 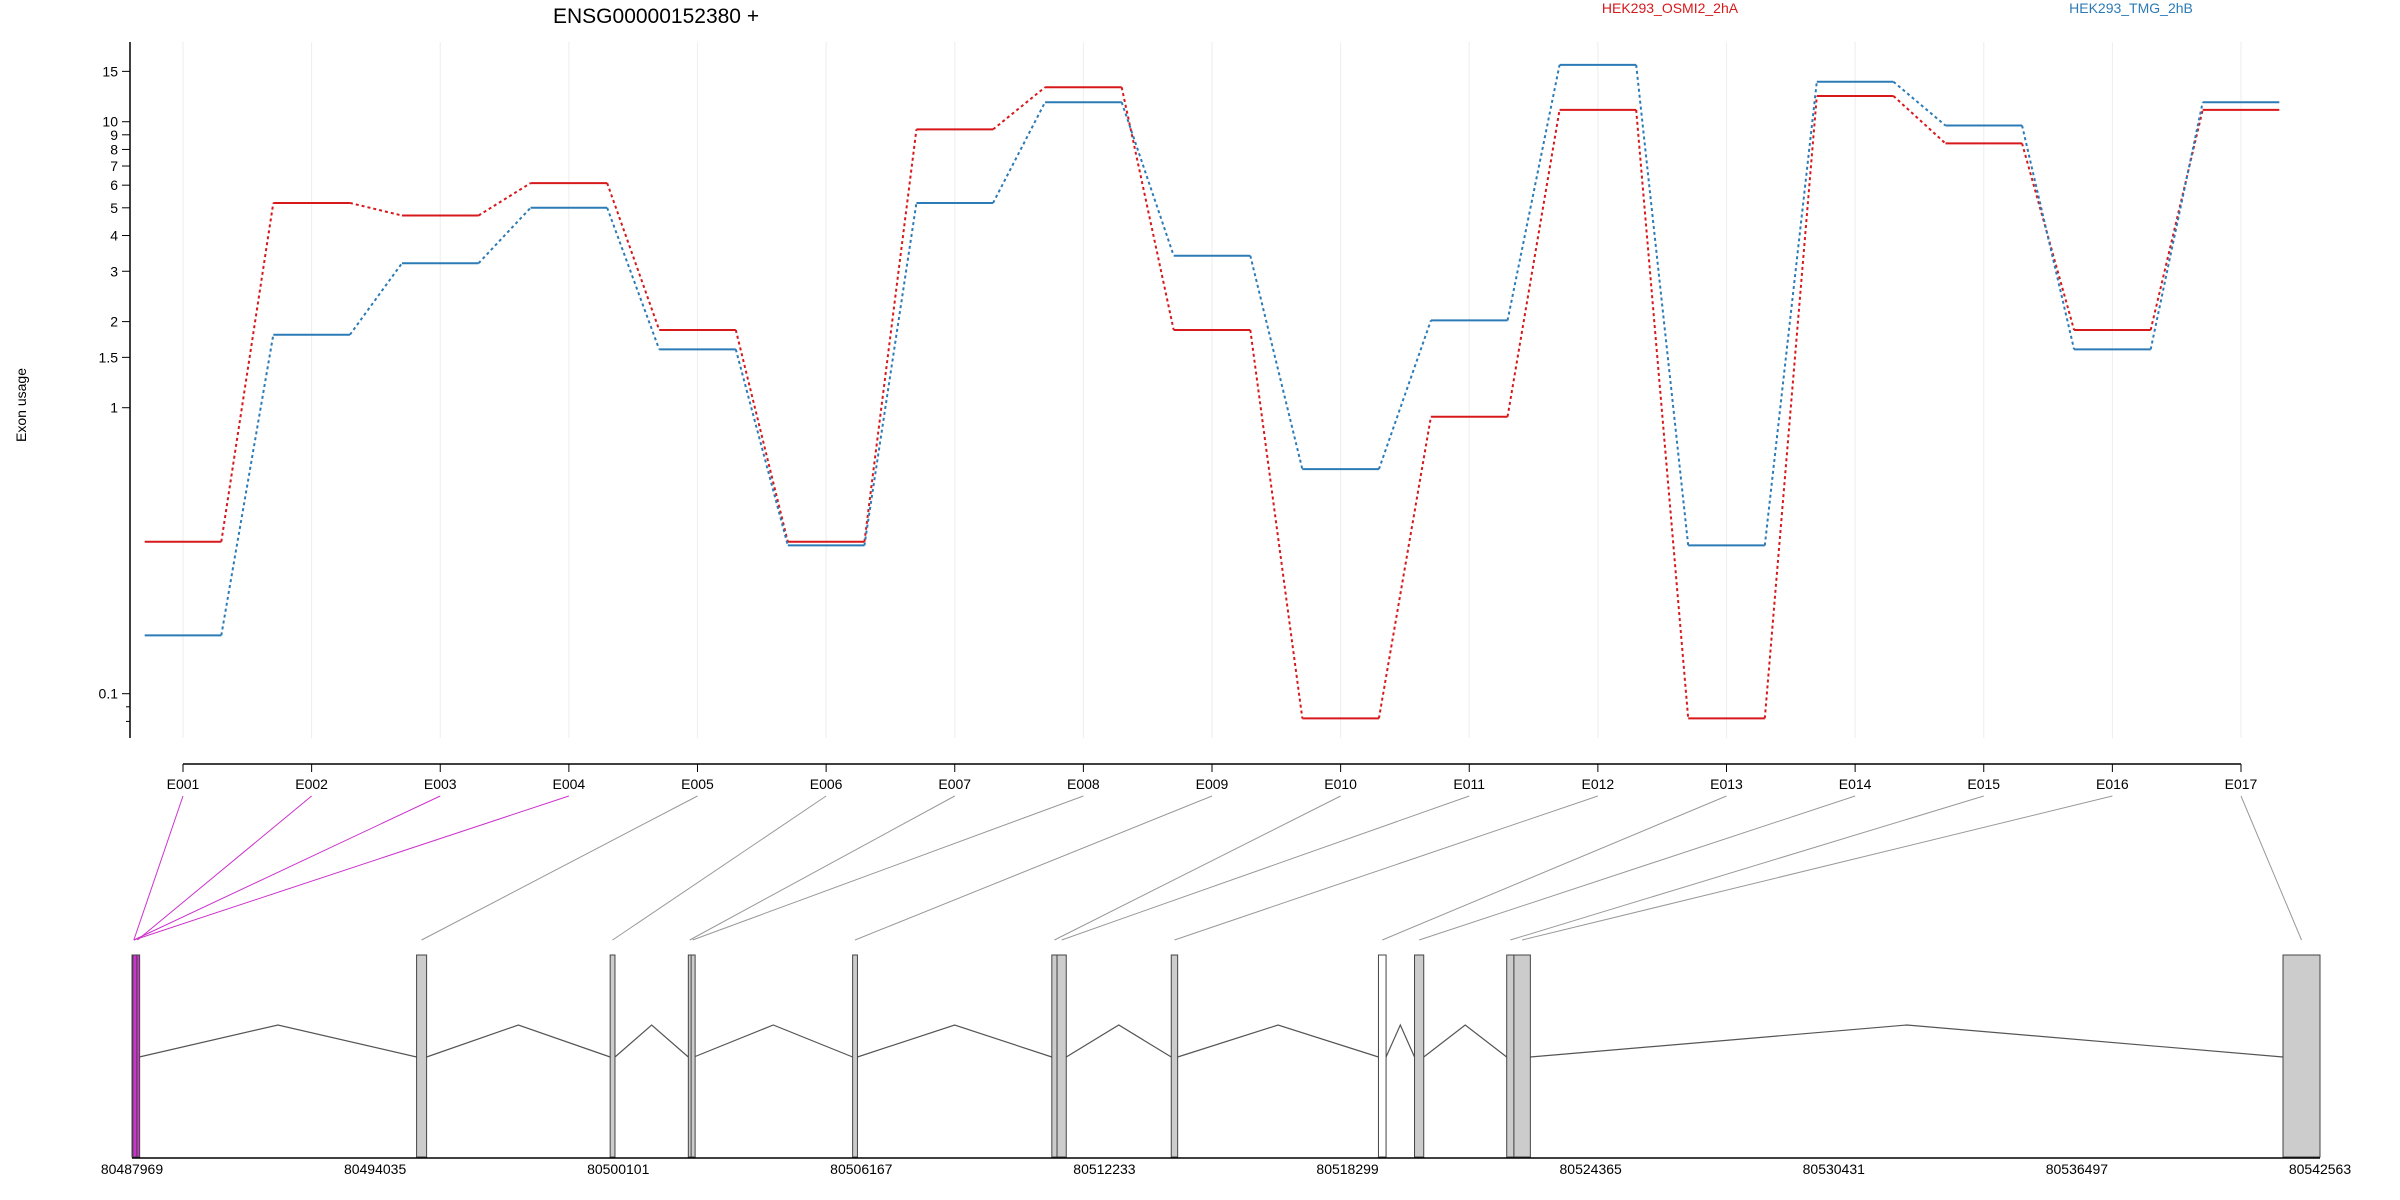 What do you see at coordinates (693, 1056) in the screenshot?
I see `exon-box-E008` at bounding box center [693, 1056].